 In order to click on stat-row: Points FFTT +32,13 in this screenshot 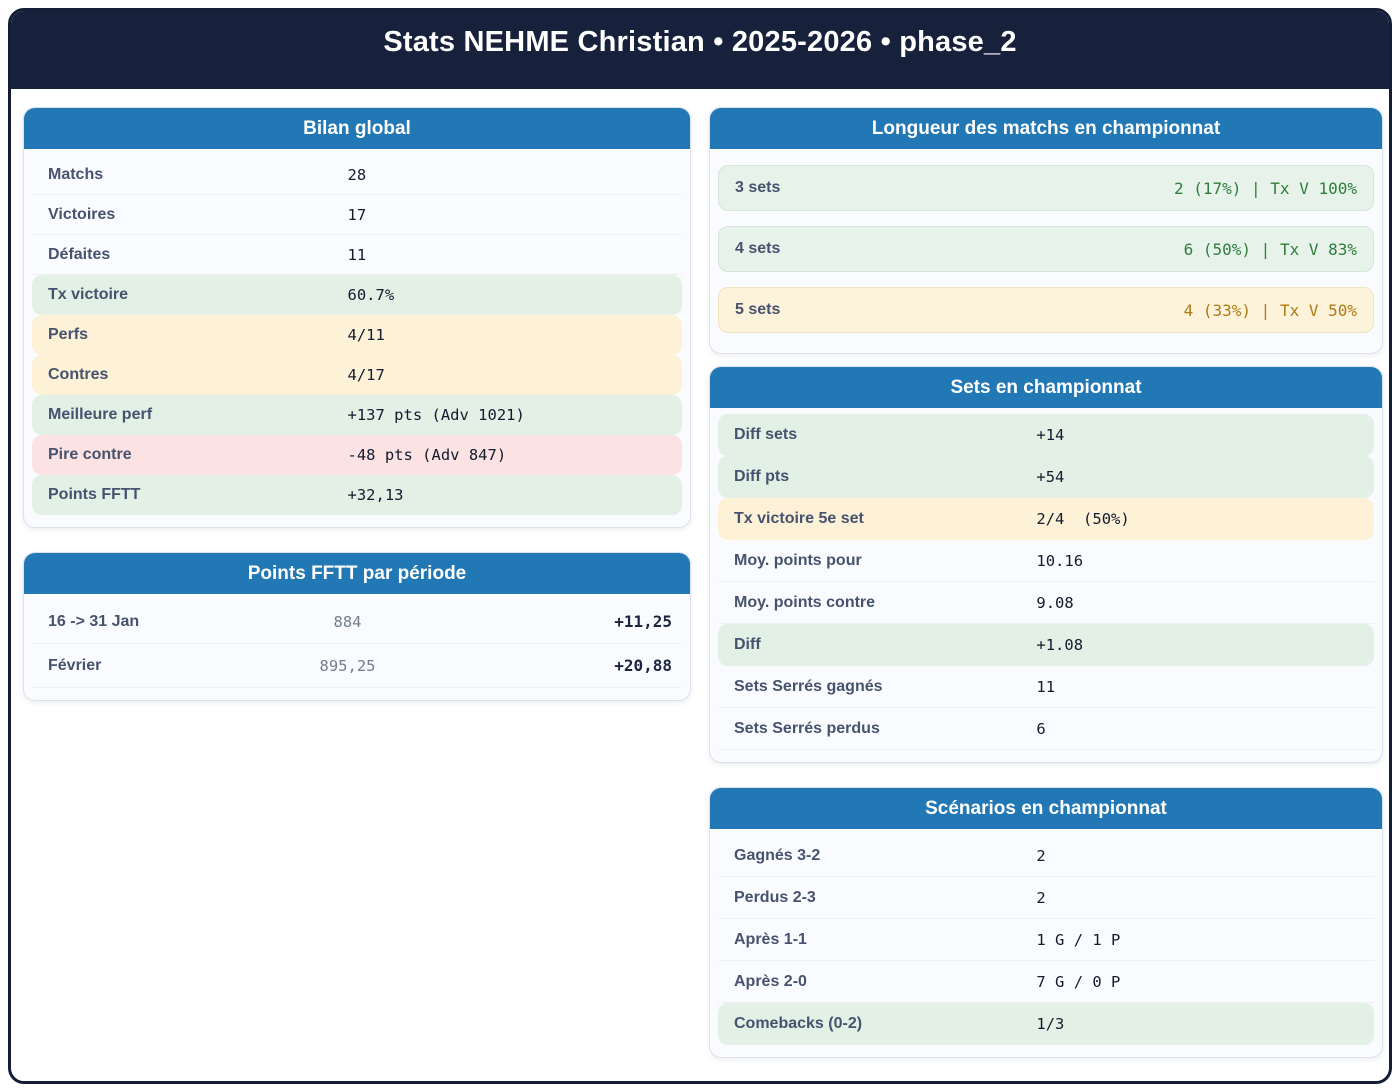, I will do `click(357, 495)`.